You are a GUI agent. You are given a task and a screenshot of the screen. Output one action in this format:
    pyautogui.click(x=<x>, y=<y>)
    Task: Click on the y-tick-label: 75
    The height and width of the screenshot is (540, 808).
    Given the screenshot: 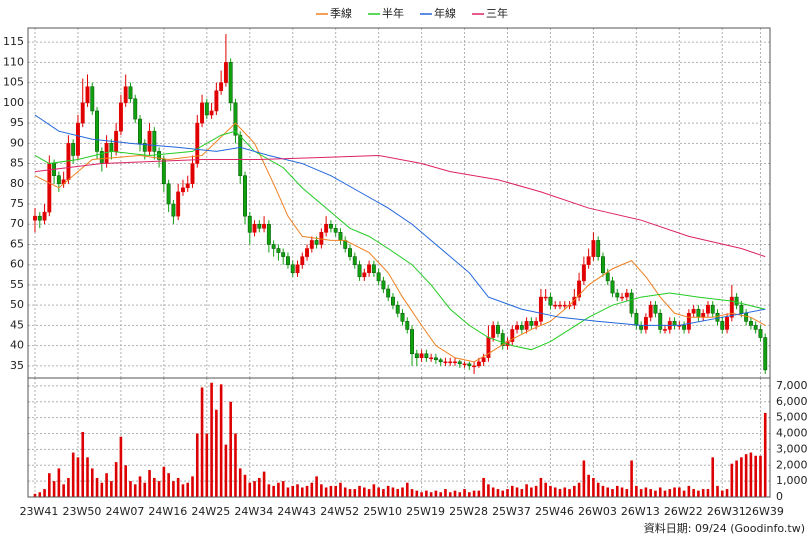 What is the action you would take?
    pyautogui.click(x=17, y=203)
    